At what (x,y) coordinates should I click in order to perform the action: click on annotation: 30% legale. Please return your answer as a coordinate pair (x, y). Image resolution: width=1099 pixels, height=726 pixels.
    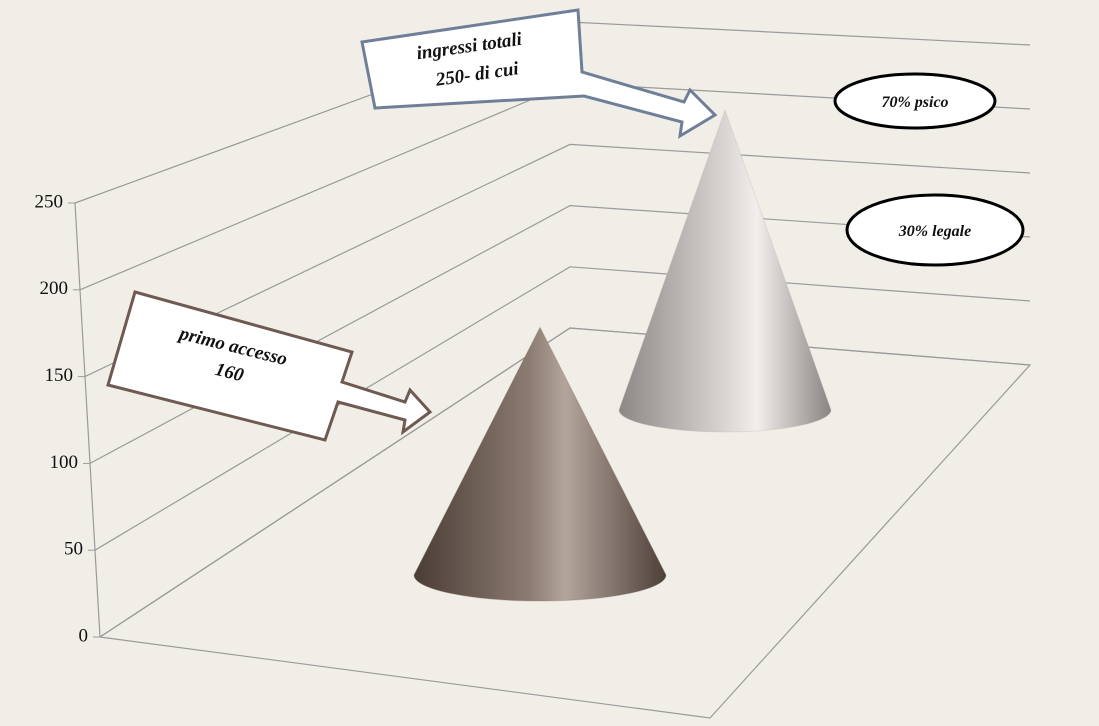
    Looking at the image, I should click on (934, 231).